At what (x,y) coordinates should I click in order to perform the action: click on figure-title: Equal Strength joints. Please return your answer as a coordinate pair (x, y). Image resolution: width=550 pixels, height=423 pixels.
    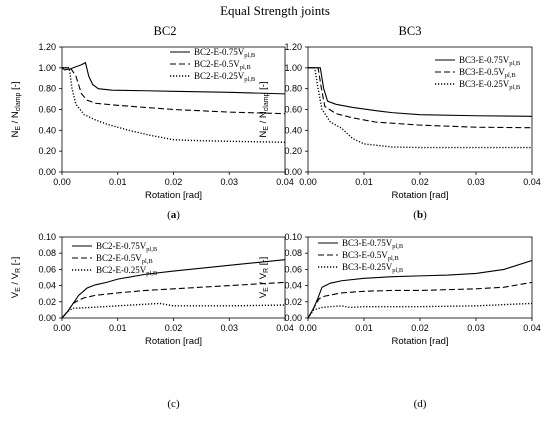
    Looking at the image, I should click on (275, 10).